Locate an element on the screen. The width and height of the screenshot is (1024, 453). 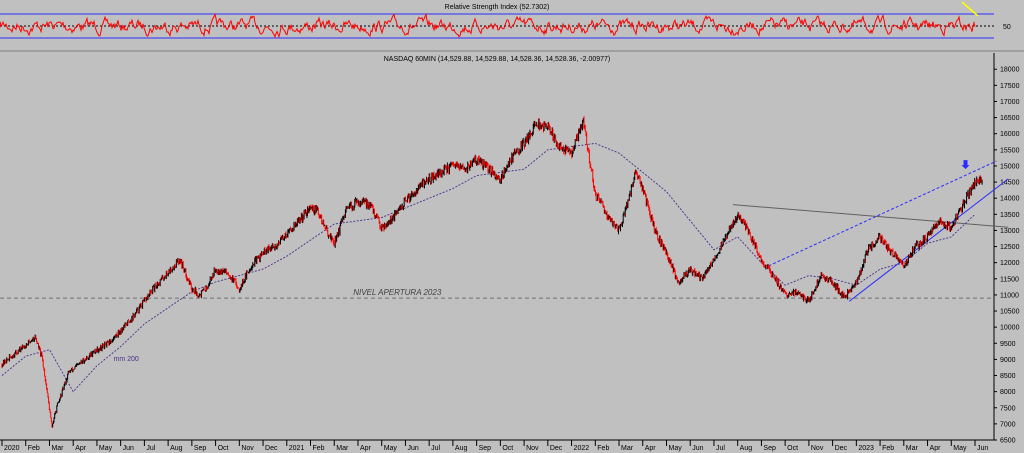
y-tick-label: 17000 is located at coordinates (1010, 102).